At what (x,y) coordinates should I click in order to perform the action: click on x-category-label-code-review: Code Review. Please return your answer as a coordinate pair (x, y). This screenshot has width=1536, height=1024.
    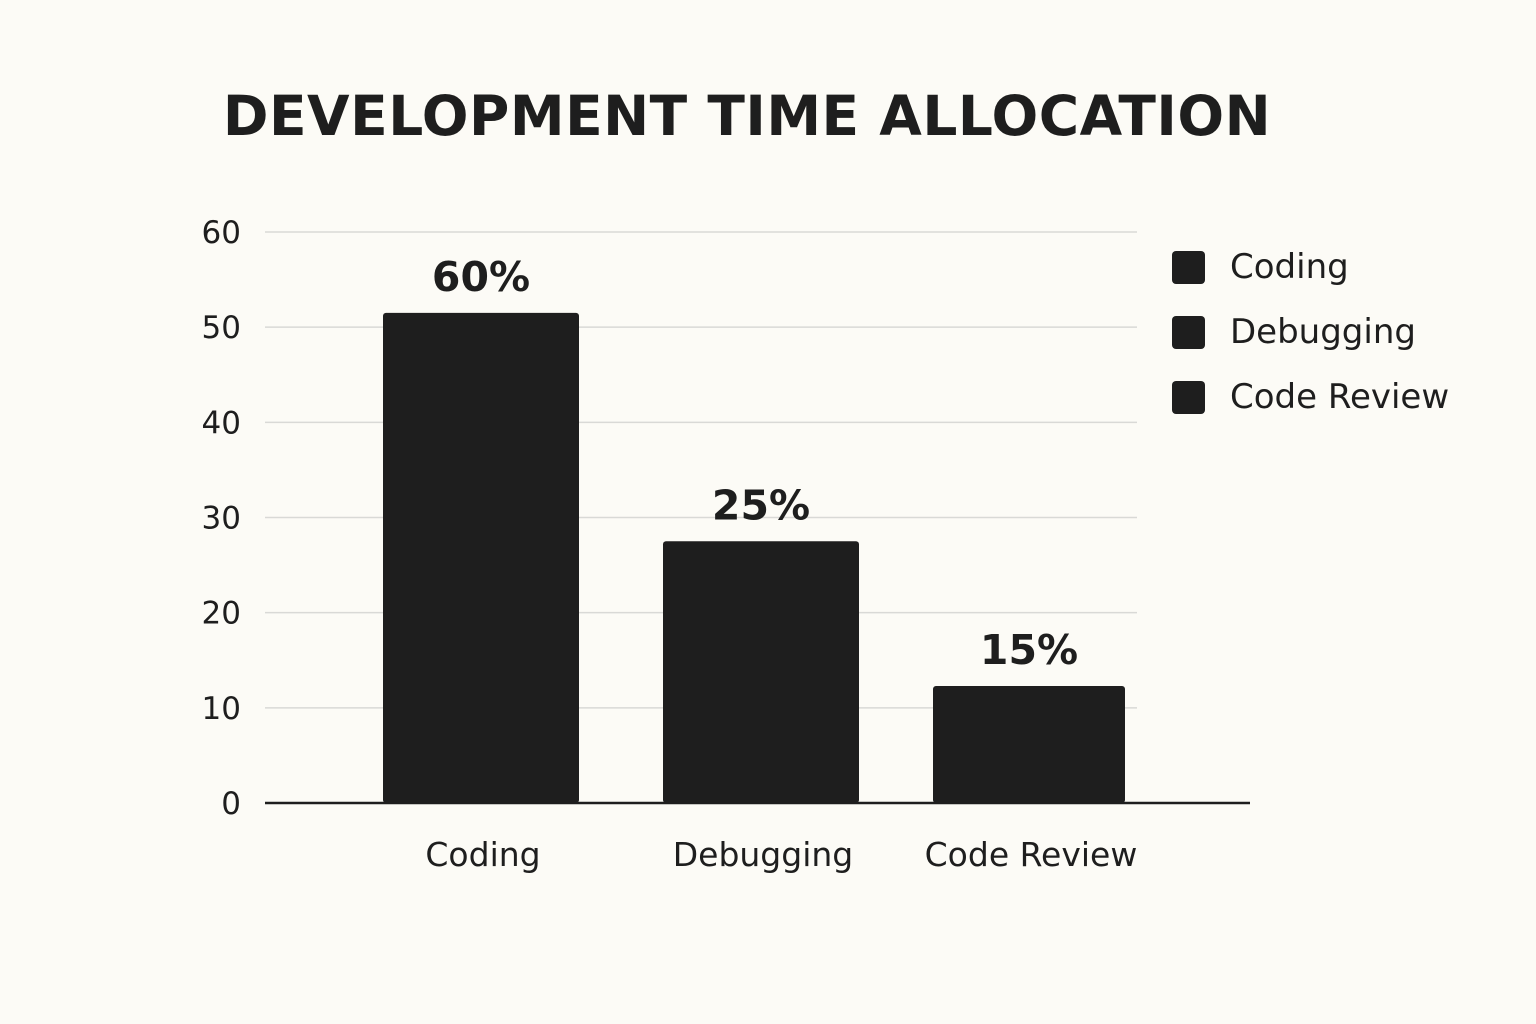
    Looking at the image, I should click on (1031, 854).